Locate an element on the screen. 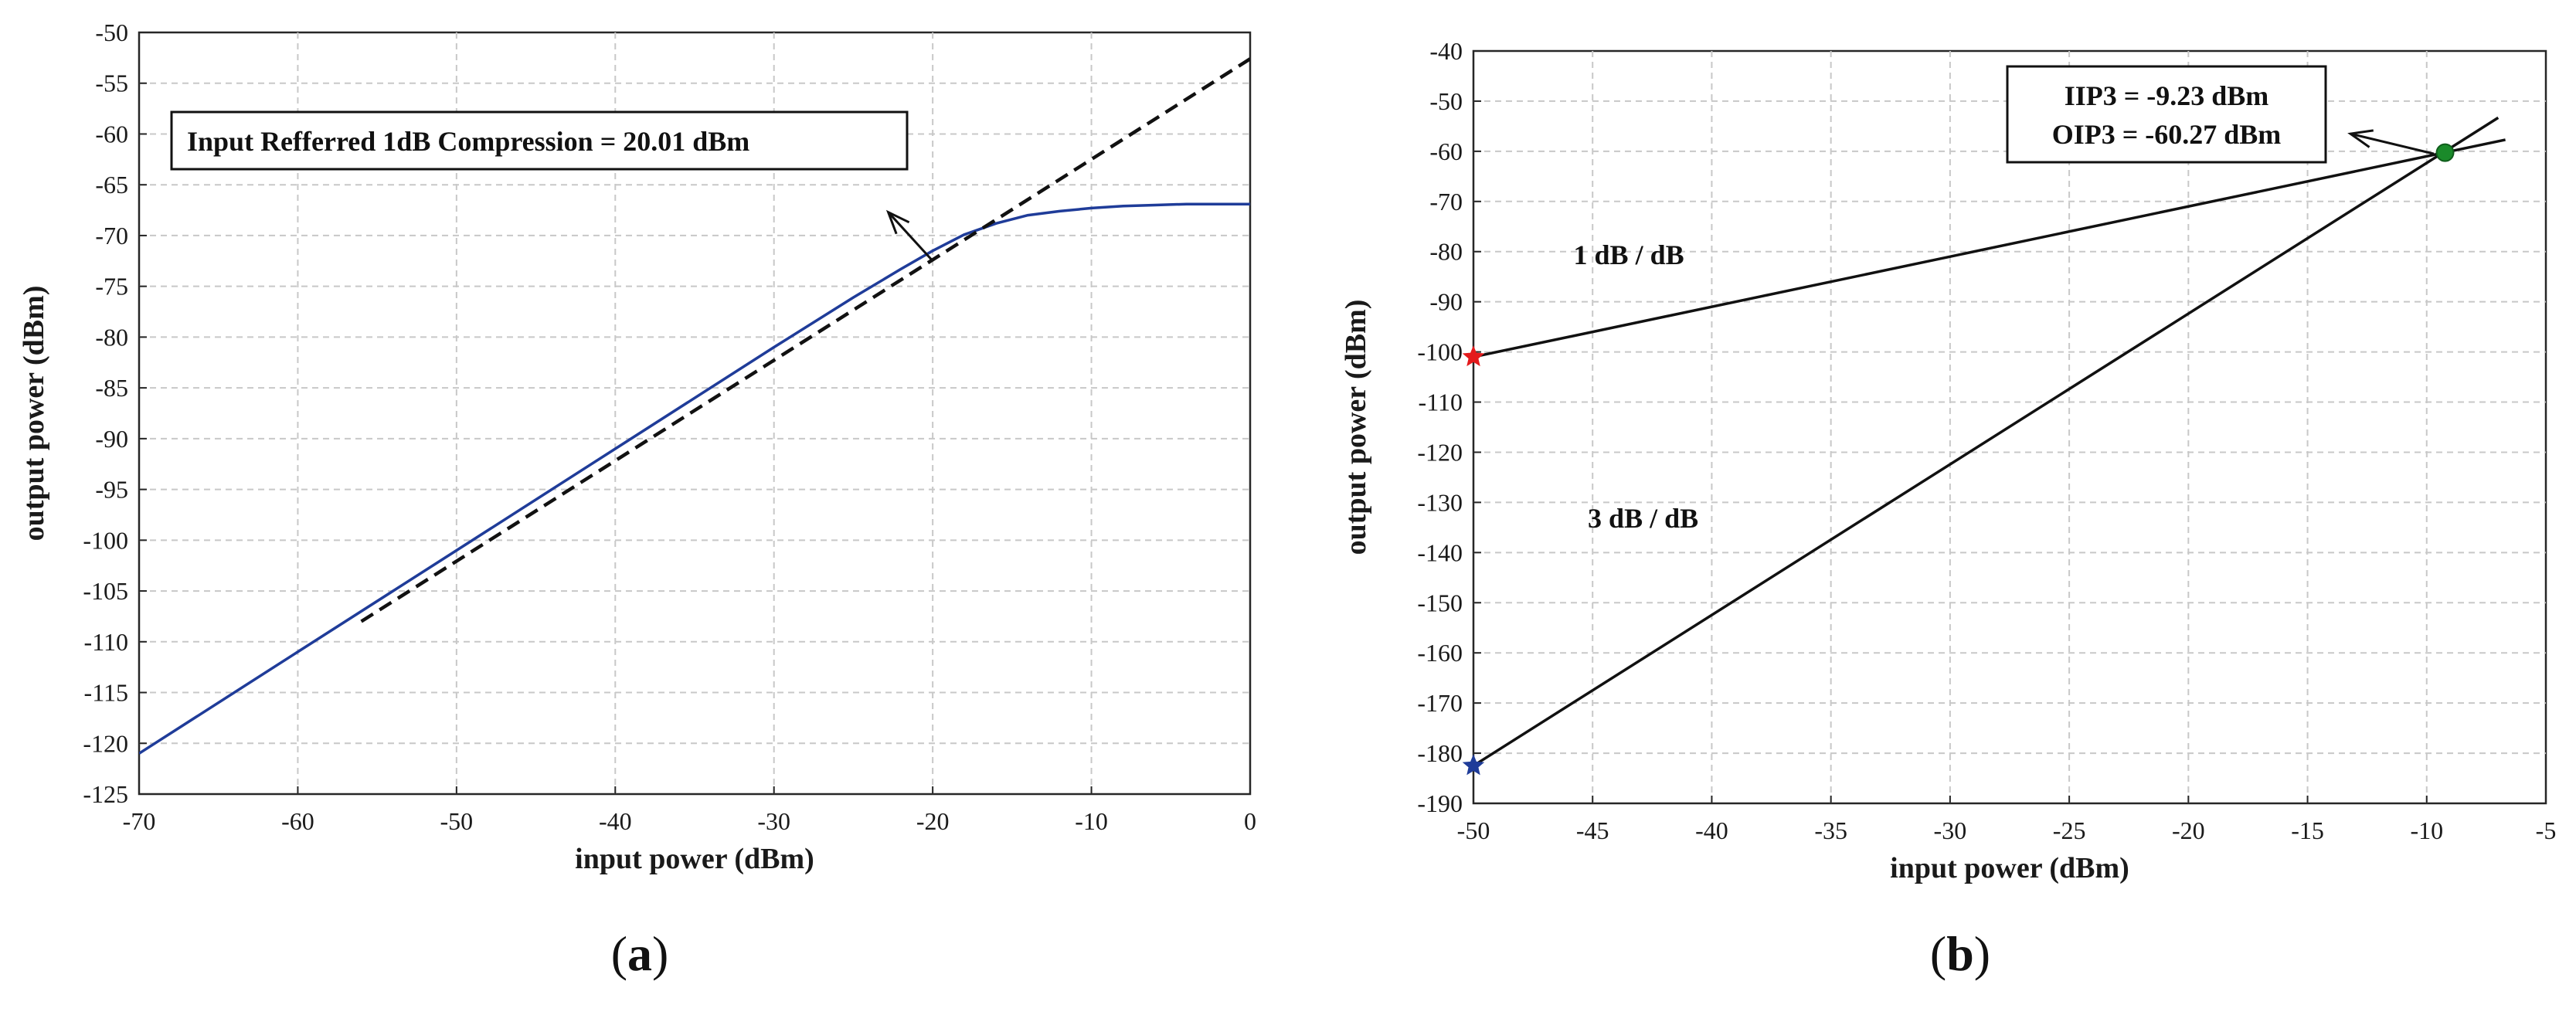 Image resolution: width=2576 pixels, height=1015 pixels. panel-label-letter: b is located at coordinates (1960, 953).